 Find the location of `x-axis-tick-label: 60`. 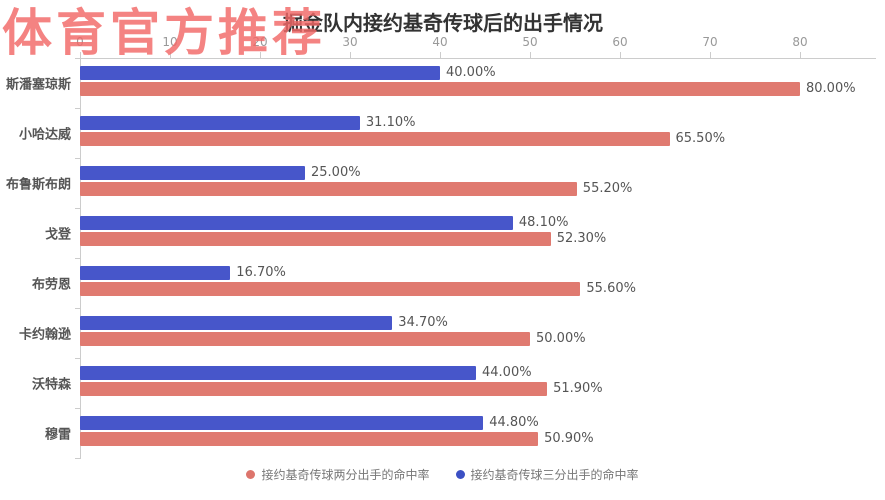

x-axis-tick-label: 60 is located at coordinates (620, 42).